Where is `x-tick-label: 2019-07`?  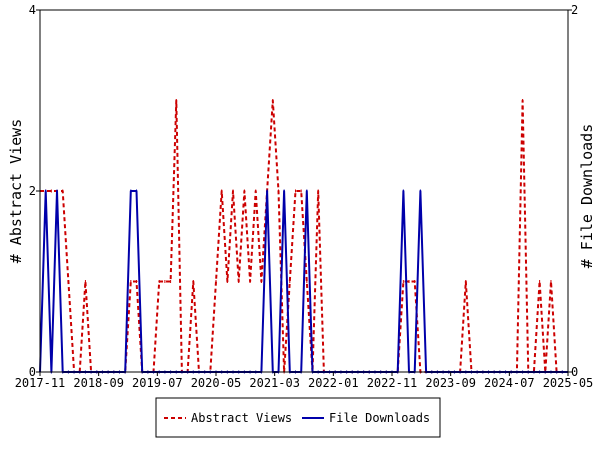 x-tick-label: 2019-07 is located at coordinates (157, 383).